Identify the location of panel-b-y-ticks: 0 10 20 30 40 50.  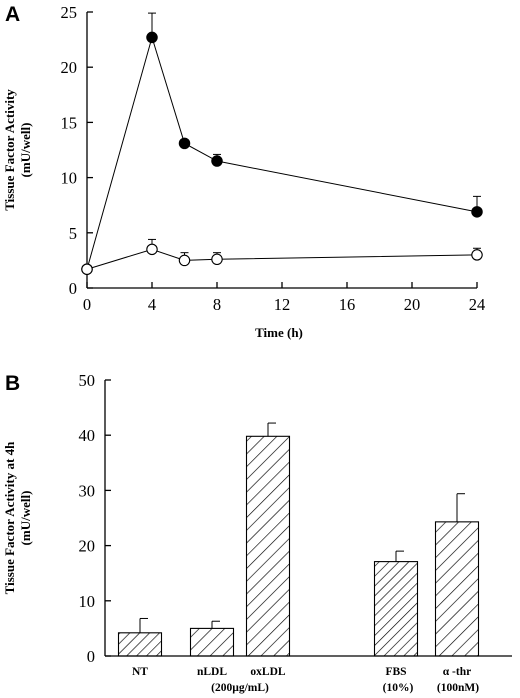
(95, 518).